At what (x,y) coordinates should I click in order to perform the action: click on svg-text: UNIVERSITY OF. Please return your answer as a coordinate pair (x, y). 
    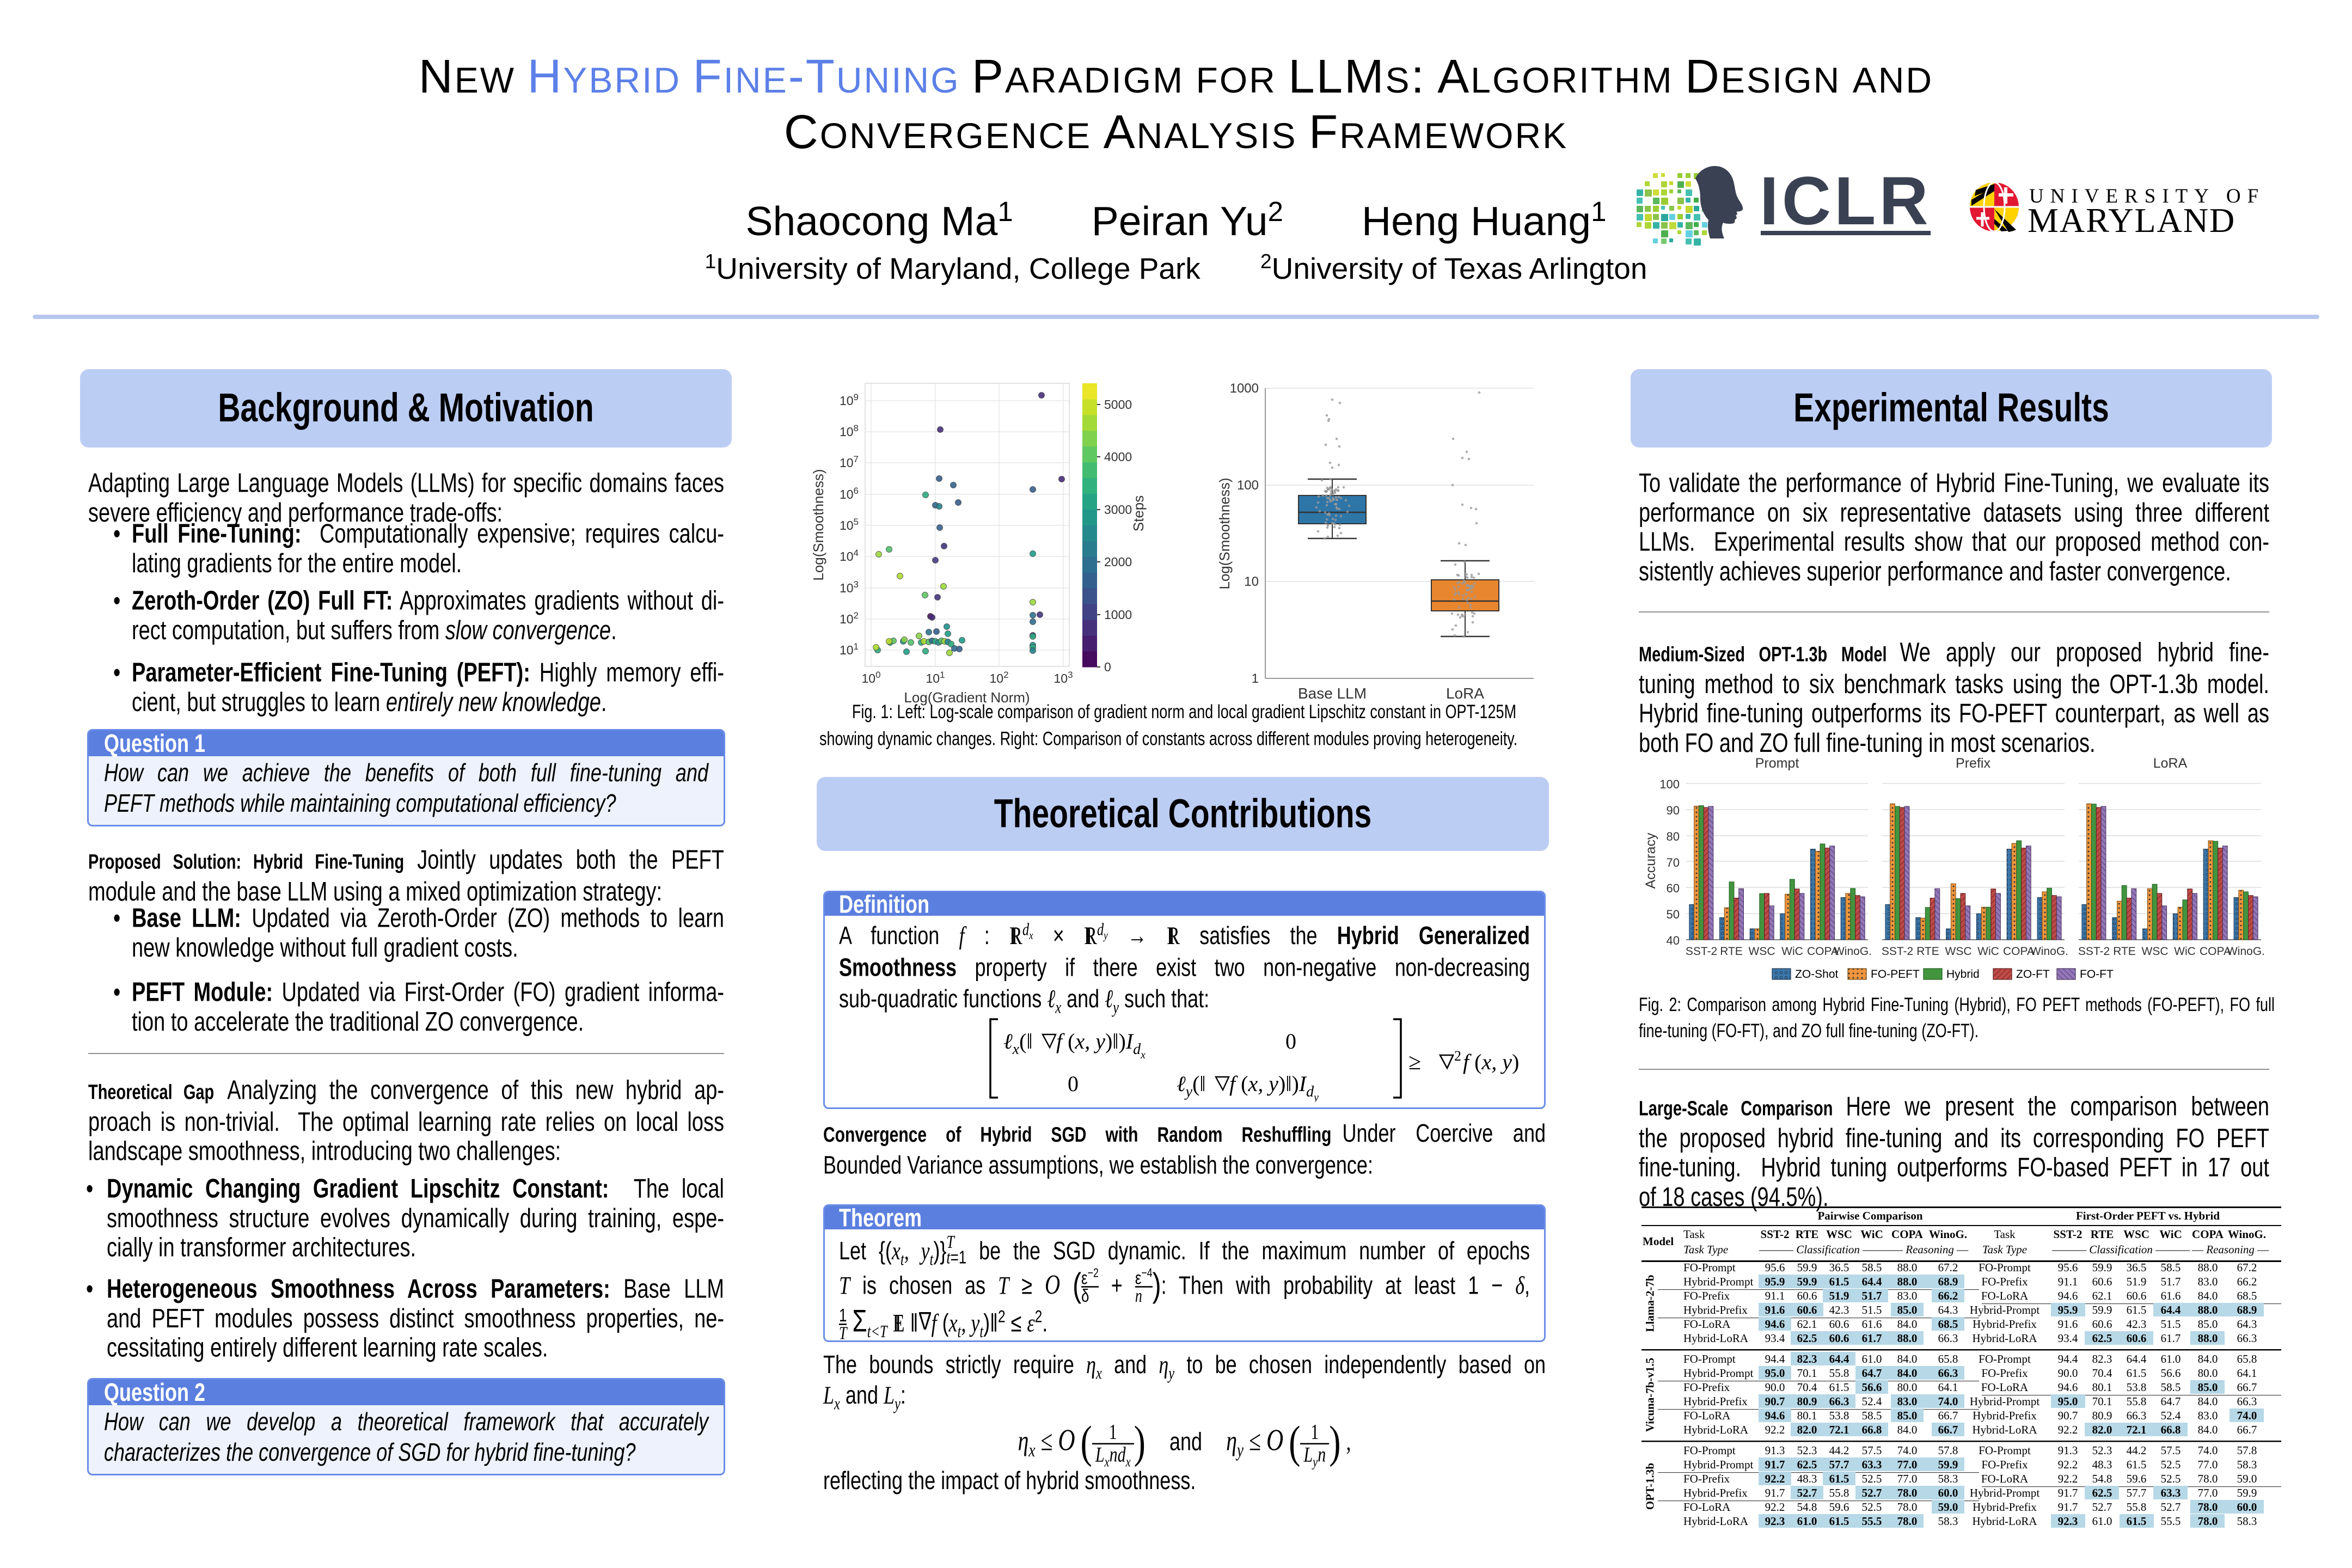
    Looking at the image, I should click on (2147, 196).